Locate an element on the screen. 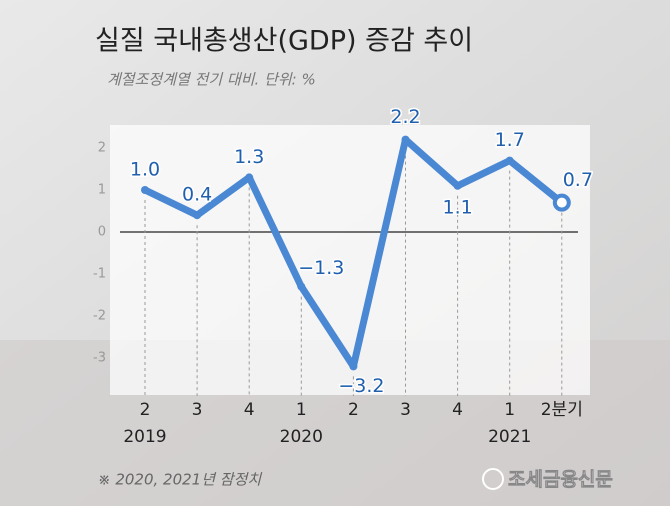 This screenshot has width=670, height=506. data-label: 1.0 is located at coordinates (145, 170).